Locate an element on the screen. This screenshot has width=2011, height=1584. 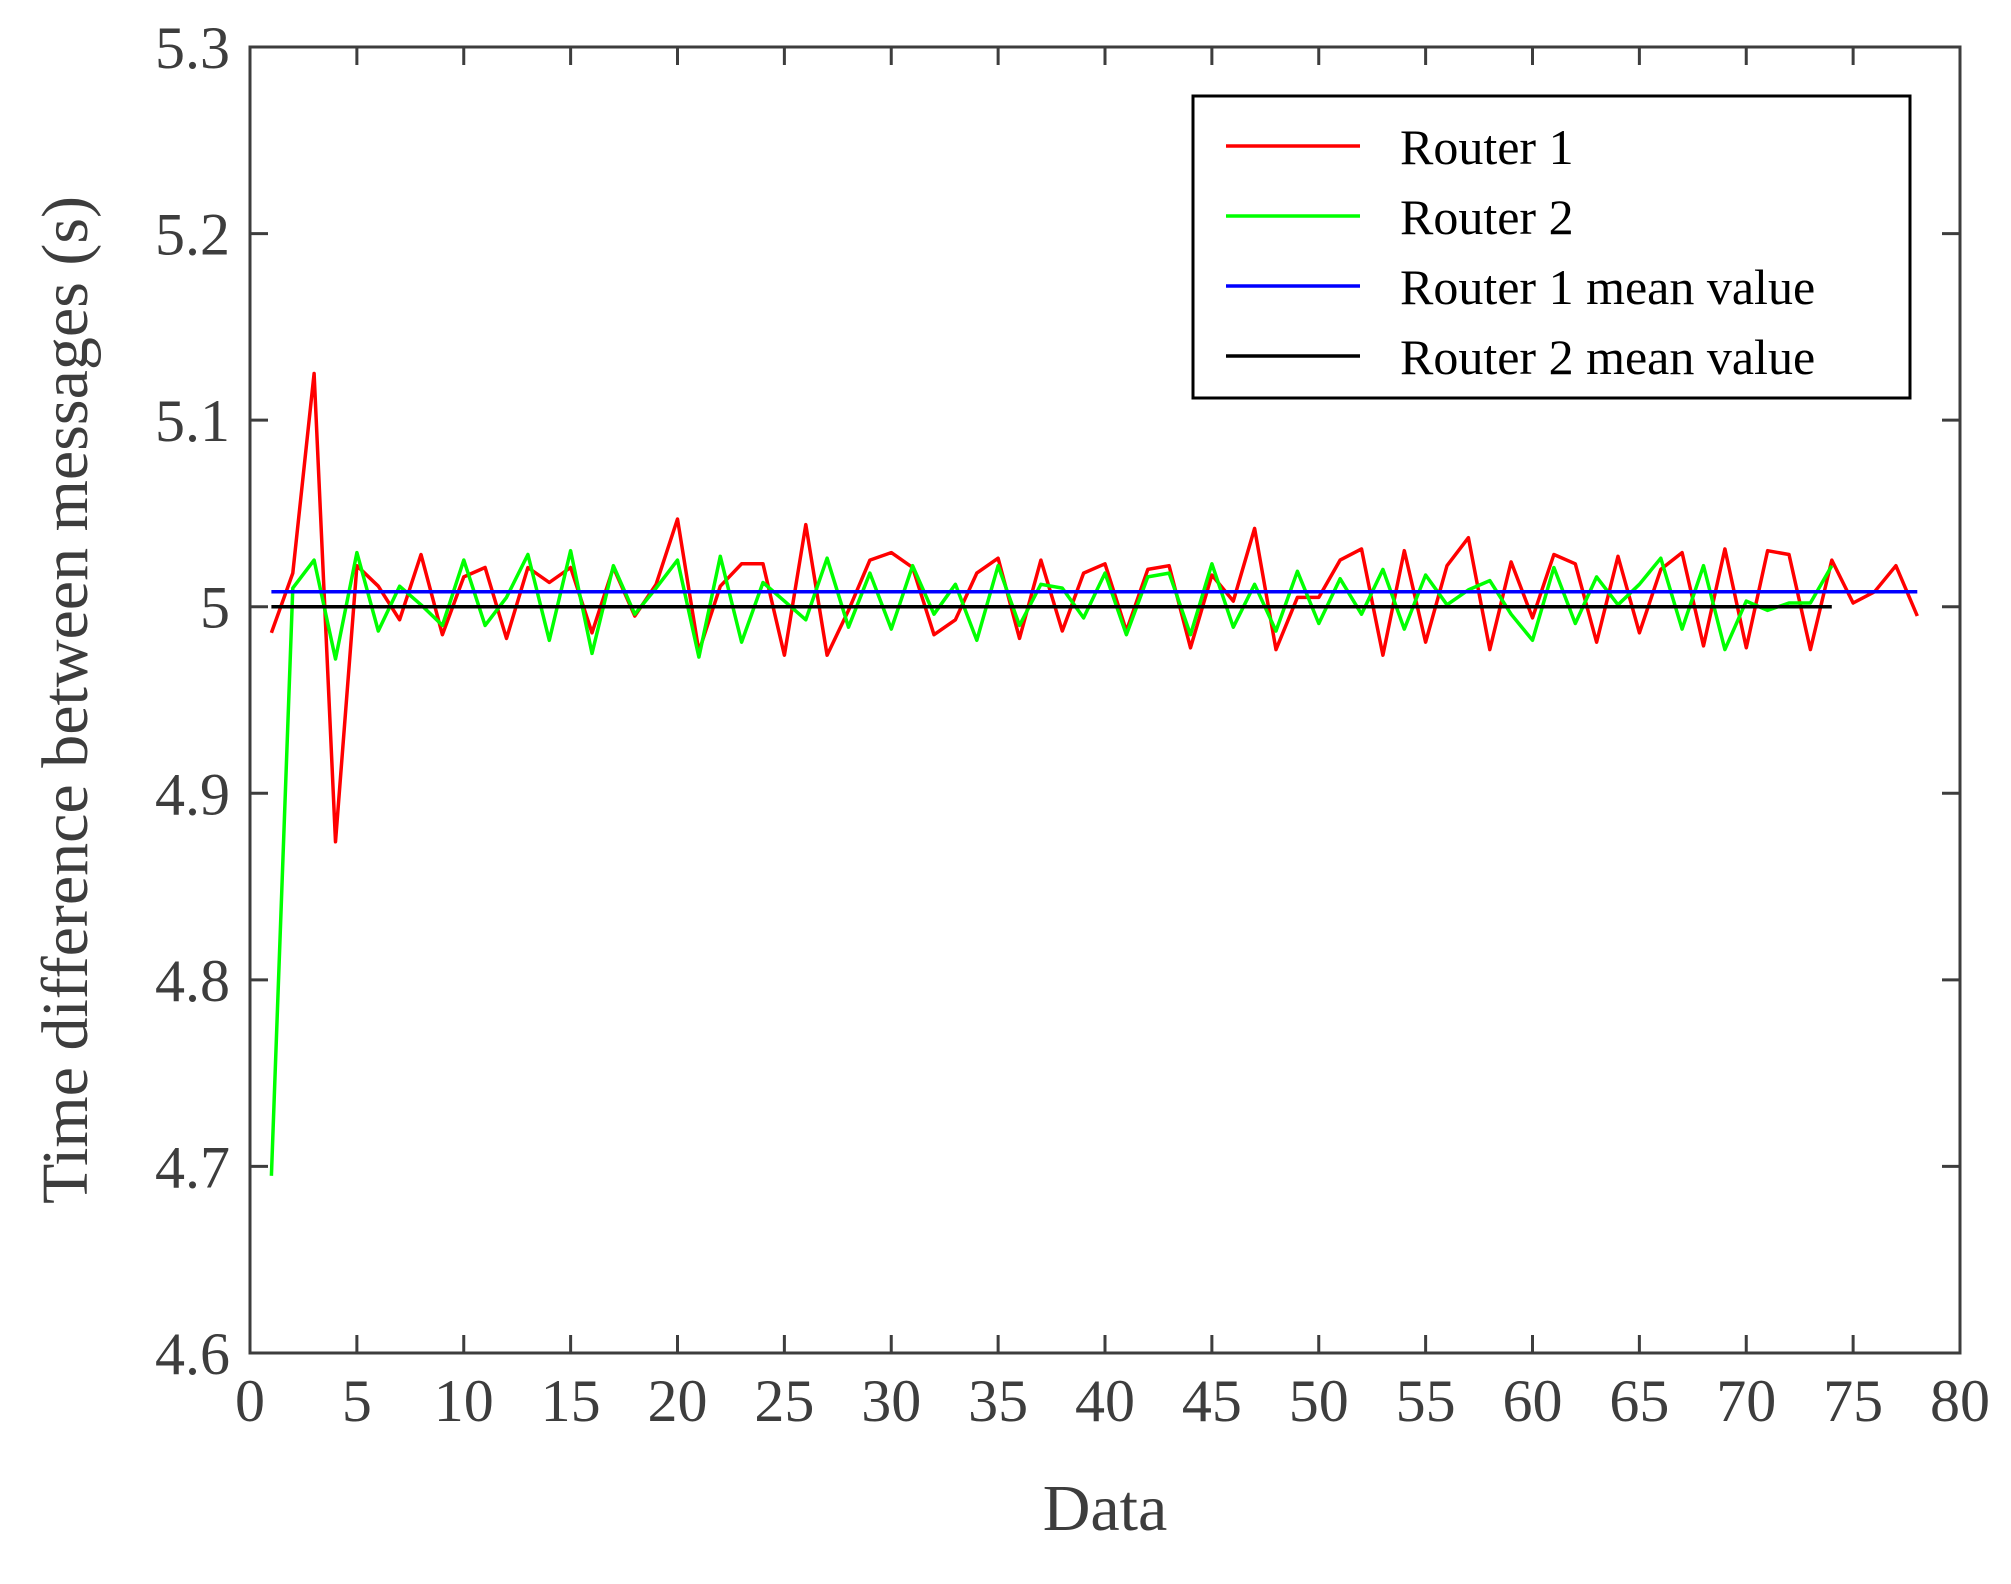
x-tick-label: 10 is located at coordinates (464, 1401).